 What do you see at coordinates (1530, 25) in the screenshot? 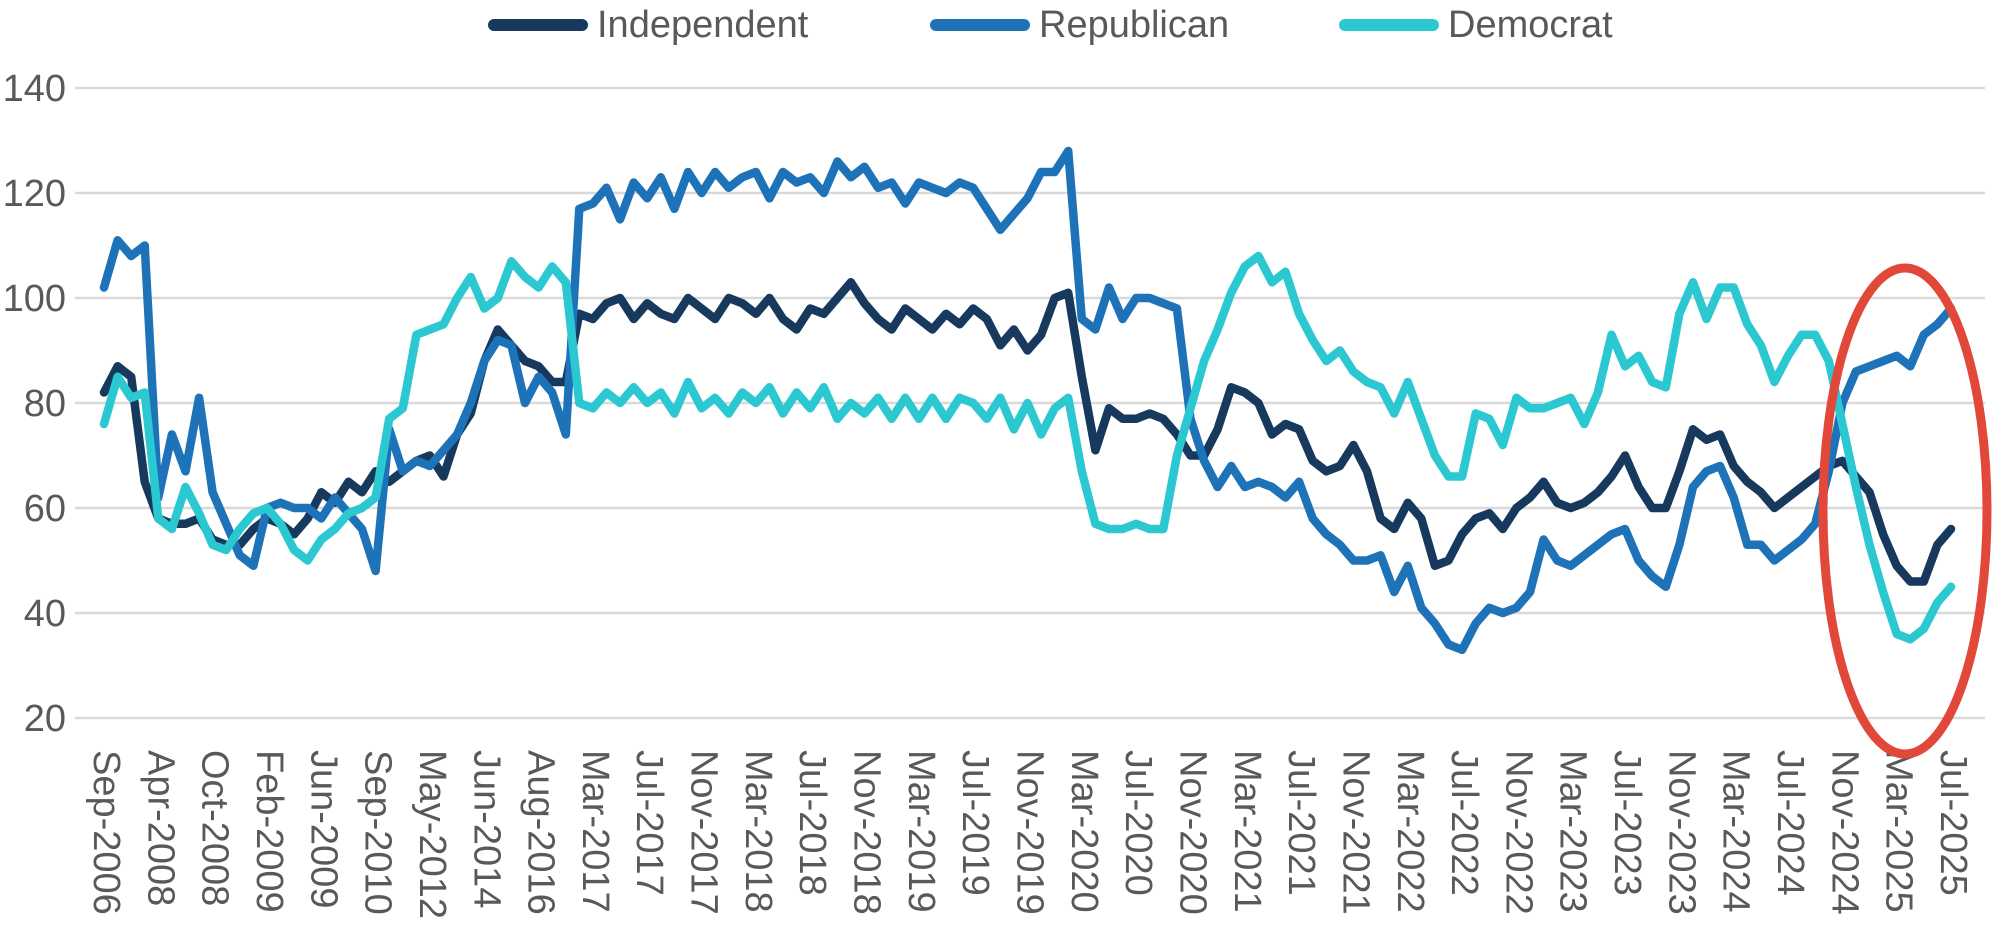
I see `legend-label-democrat: Democrat` at bounding box center [1530, 25].